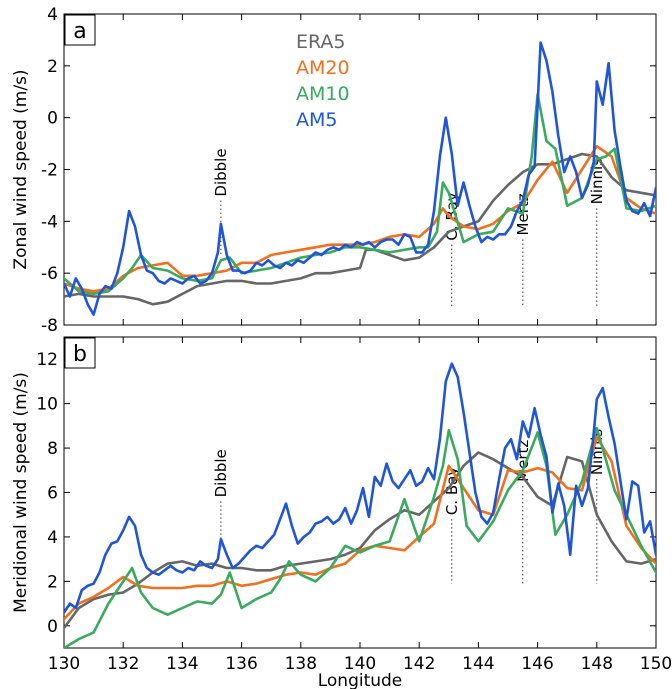 The height and width of the screenshot is (689, 672). What do you see at coordinates (360, 680) in the screenshot?
I see `x-axis-label: Longitude` at bounding box center [360, 680].